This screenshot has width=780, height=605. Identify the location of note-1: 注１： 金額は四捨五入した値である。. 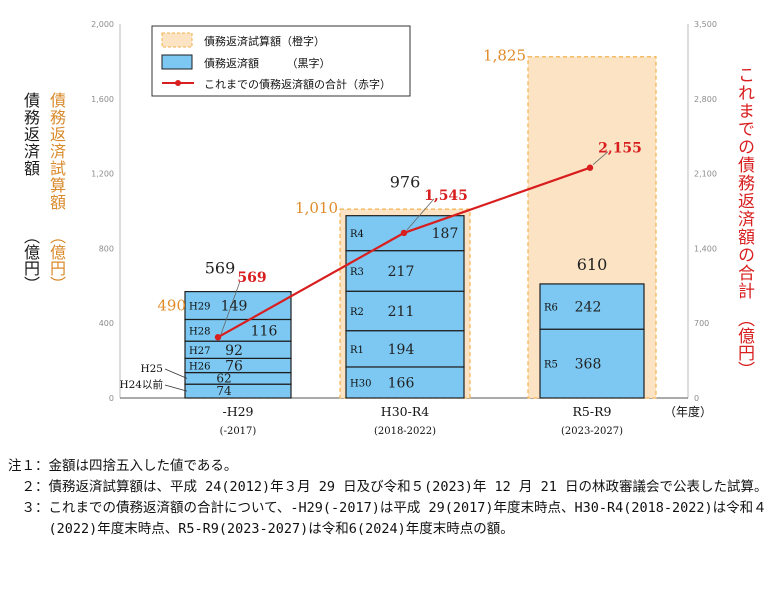
(392, 466).